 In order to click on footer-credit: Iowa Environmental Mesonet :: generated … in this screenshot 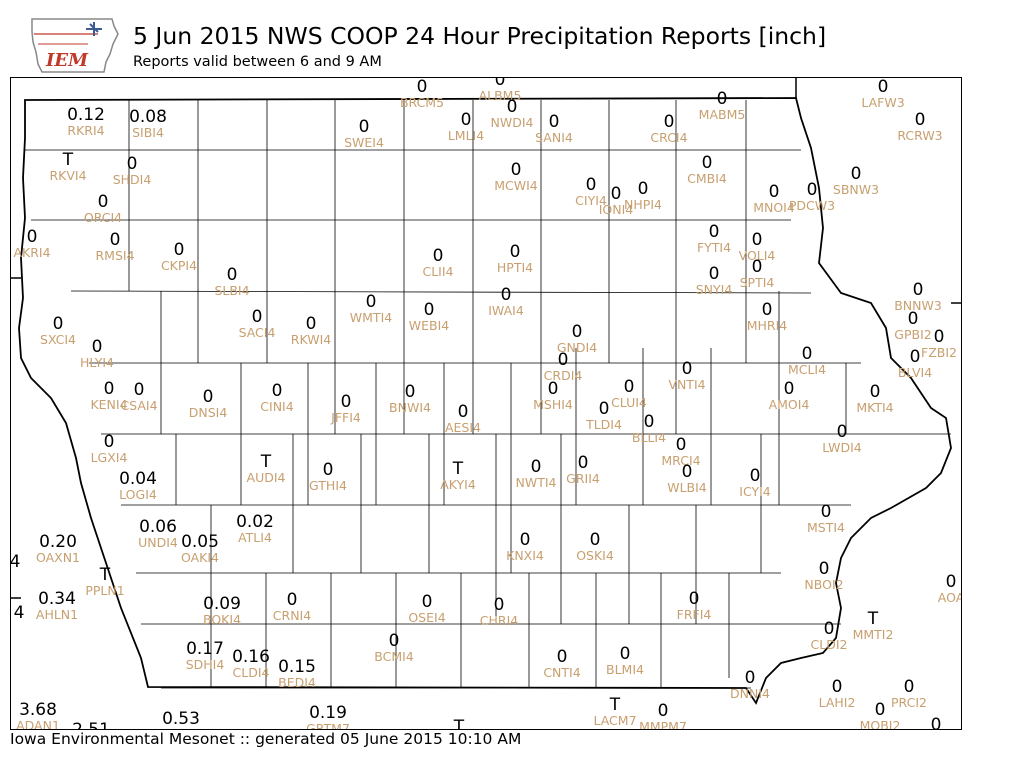, I will do `click(266, 739)`.